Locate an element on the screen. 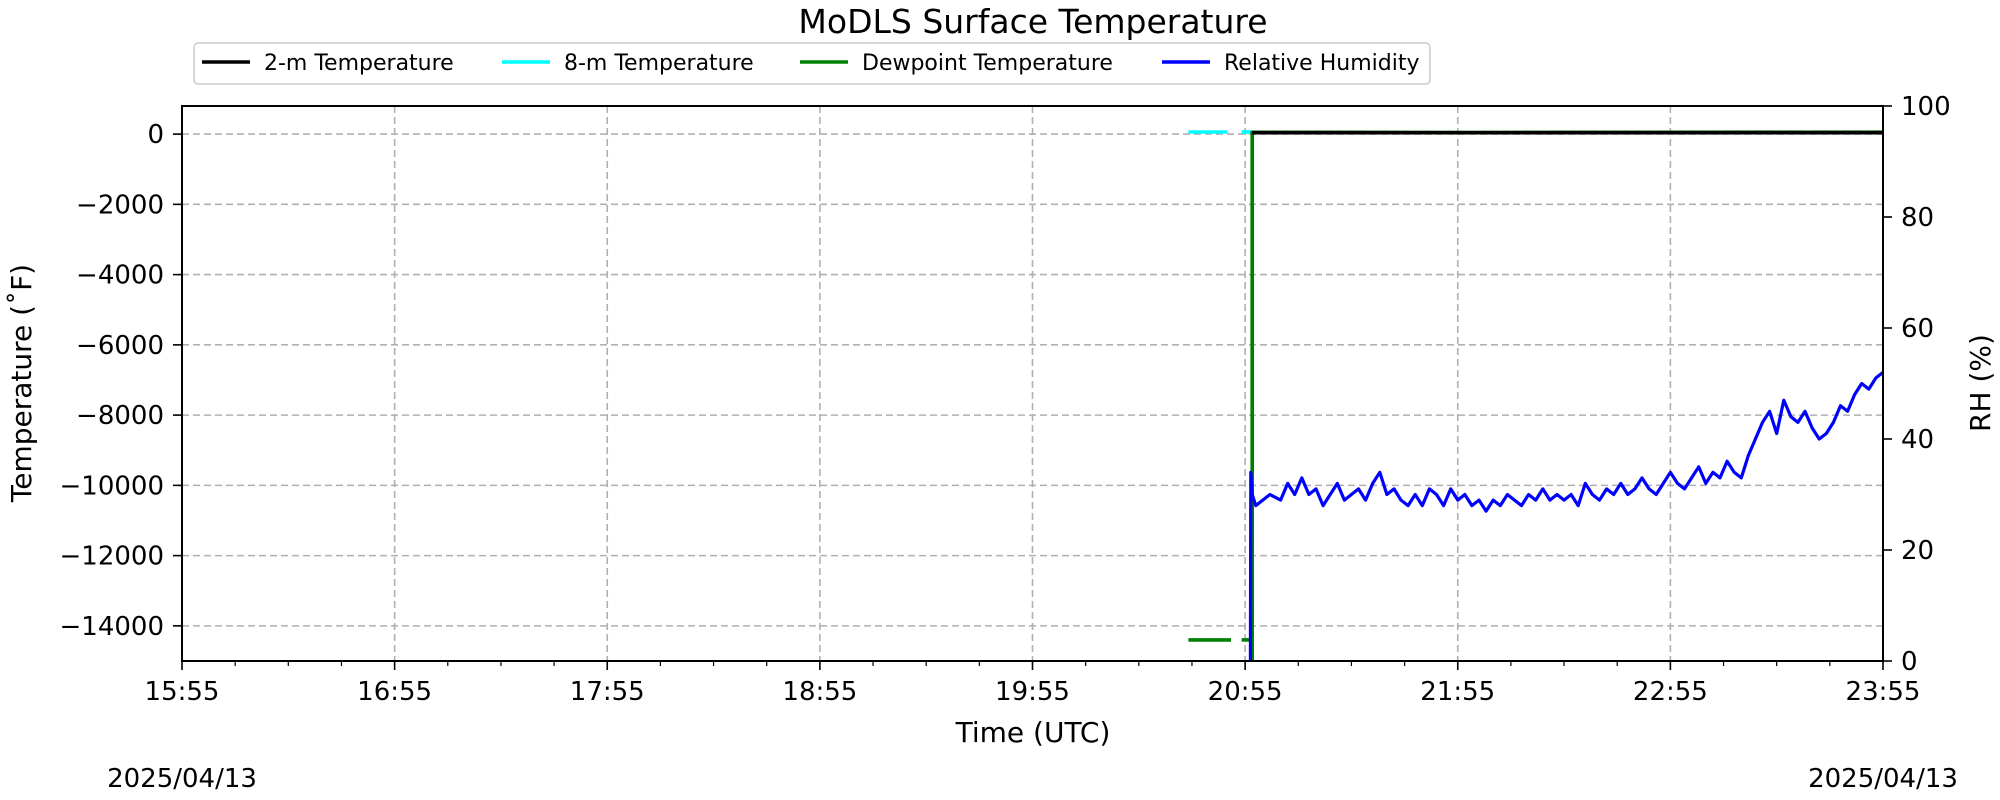  x-tick-label: 20:55 is located at coordinates (1245, 692).